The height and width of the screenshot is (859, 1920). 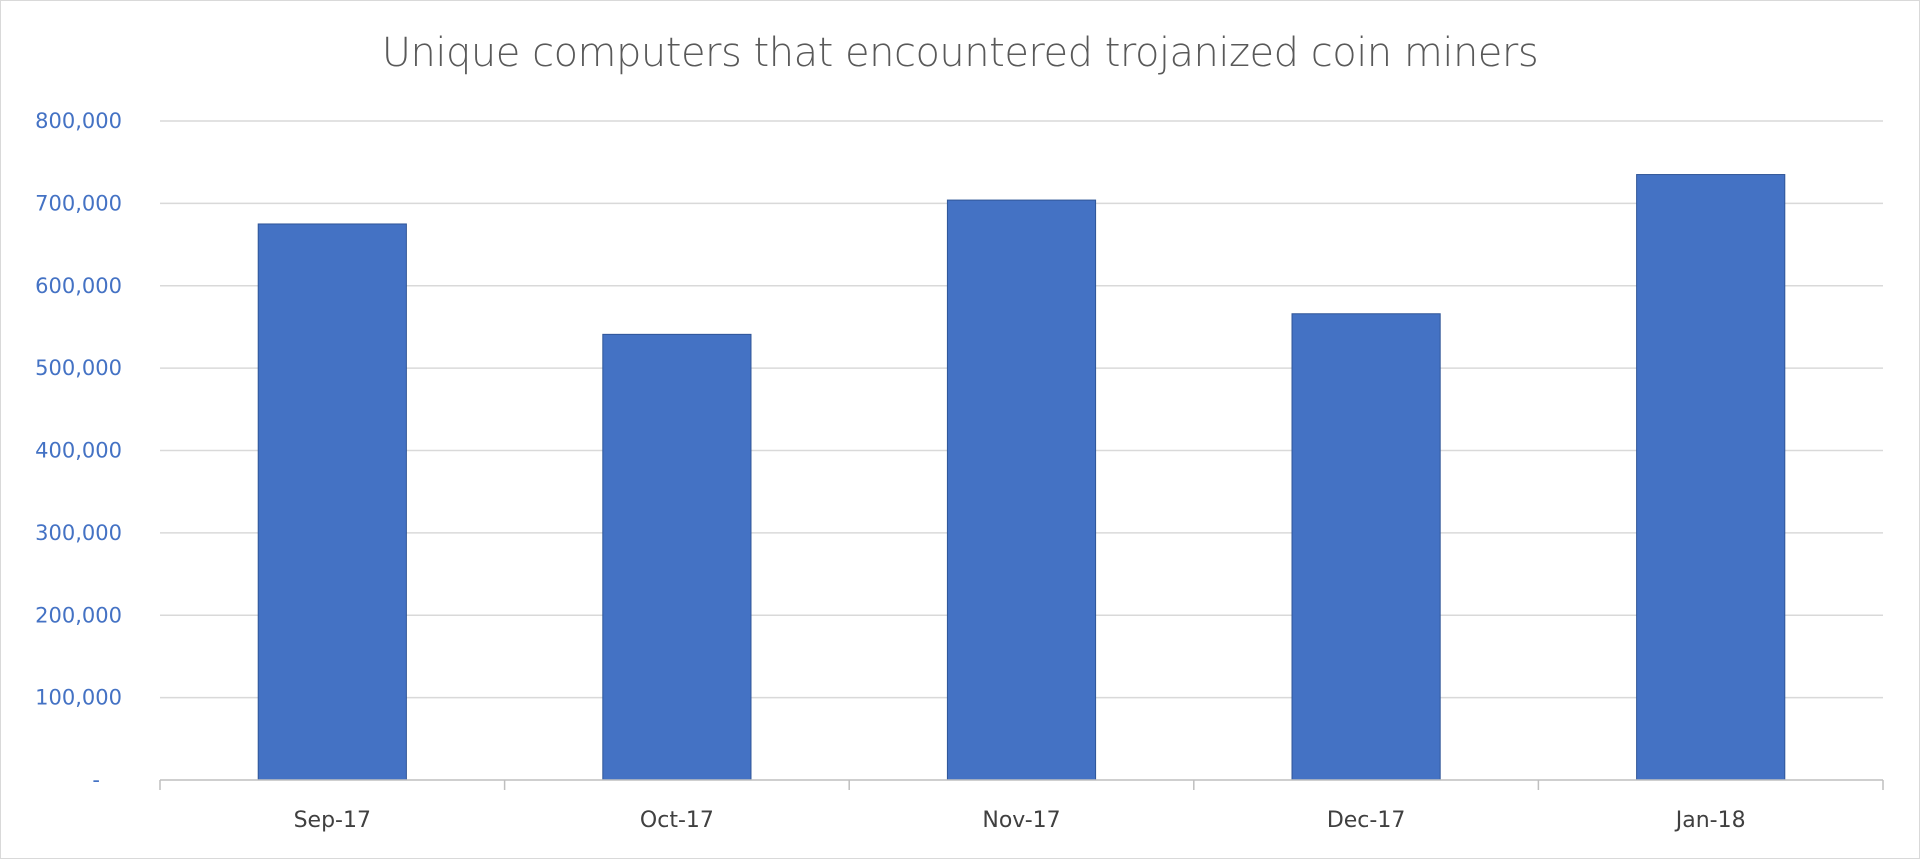 I want to click on y-tick-label: 400,000, so click(x=78, y=451).